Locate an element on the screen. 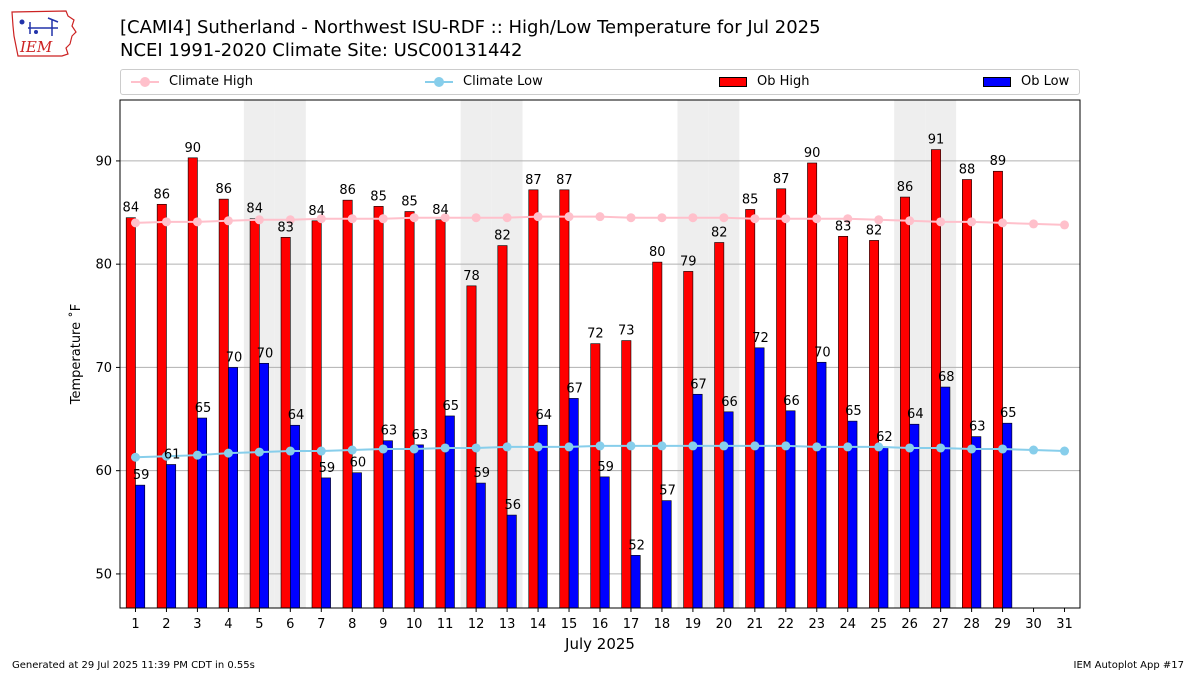  data-label-ob-low-21: 72 is located at coordinates (760, 338).